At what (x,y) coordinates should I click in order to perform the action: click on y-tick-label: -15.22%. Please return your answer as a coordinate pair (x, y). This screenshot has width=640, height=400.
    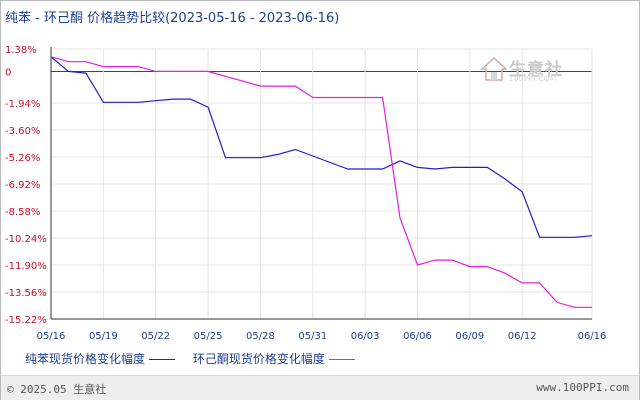
    Looking at the image, I should click on (26, 320).